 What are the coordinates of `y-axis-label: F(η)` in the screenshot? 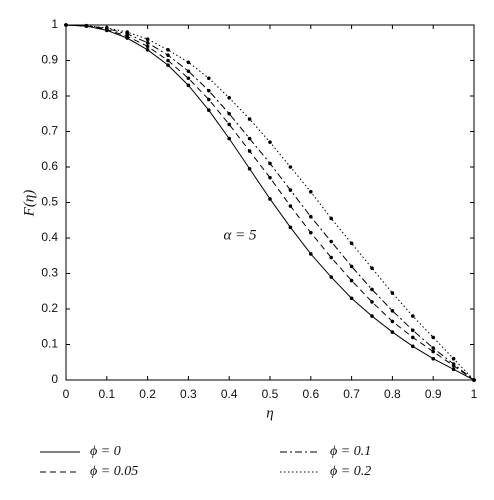 It's located at (29, 204).